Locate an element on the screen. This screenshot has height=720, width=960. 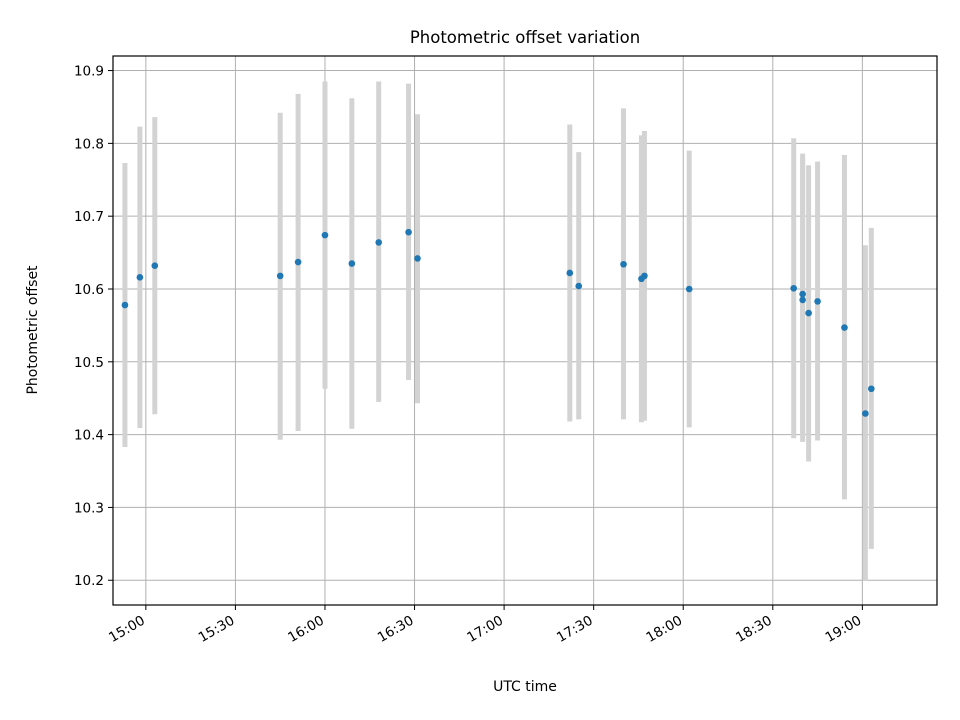
y-tick-label: 10.2 is located at coordinates (89, 581).